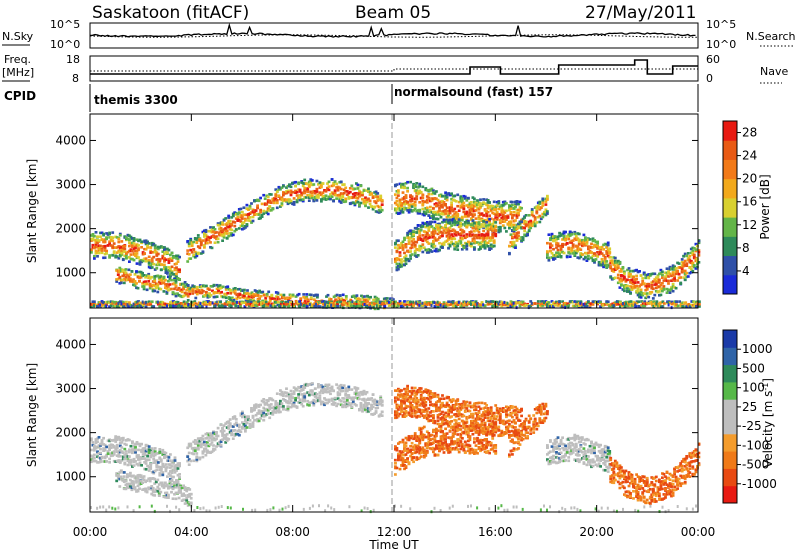 The image size is (800, 554). Describe the element at coordinates (75, 78) in the screenshot. I see `freq-tick-bottom: 8` at that location.